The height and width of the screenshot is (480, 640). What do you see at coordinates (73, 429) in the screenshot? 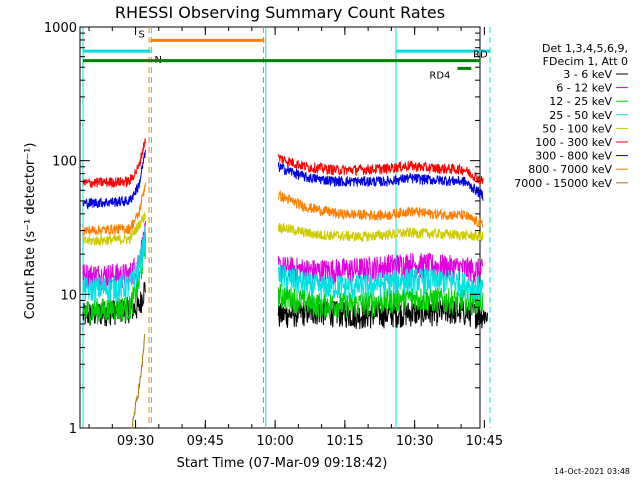
I see `y-tick-label: 1` at bounding box center [73, 429].